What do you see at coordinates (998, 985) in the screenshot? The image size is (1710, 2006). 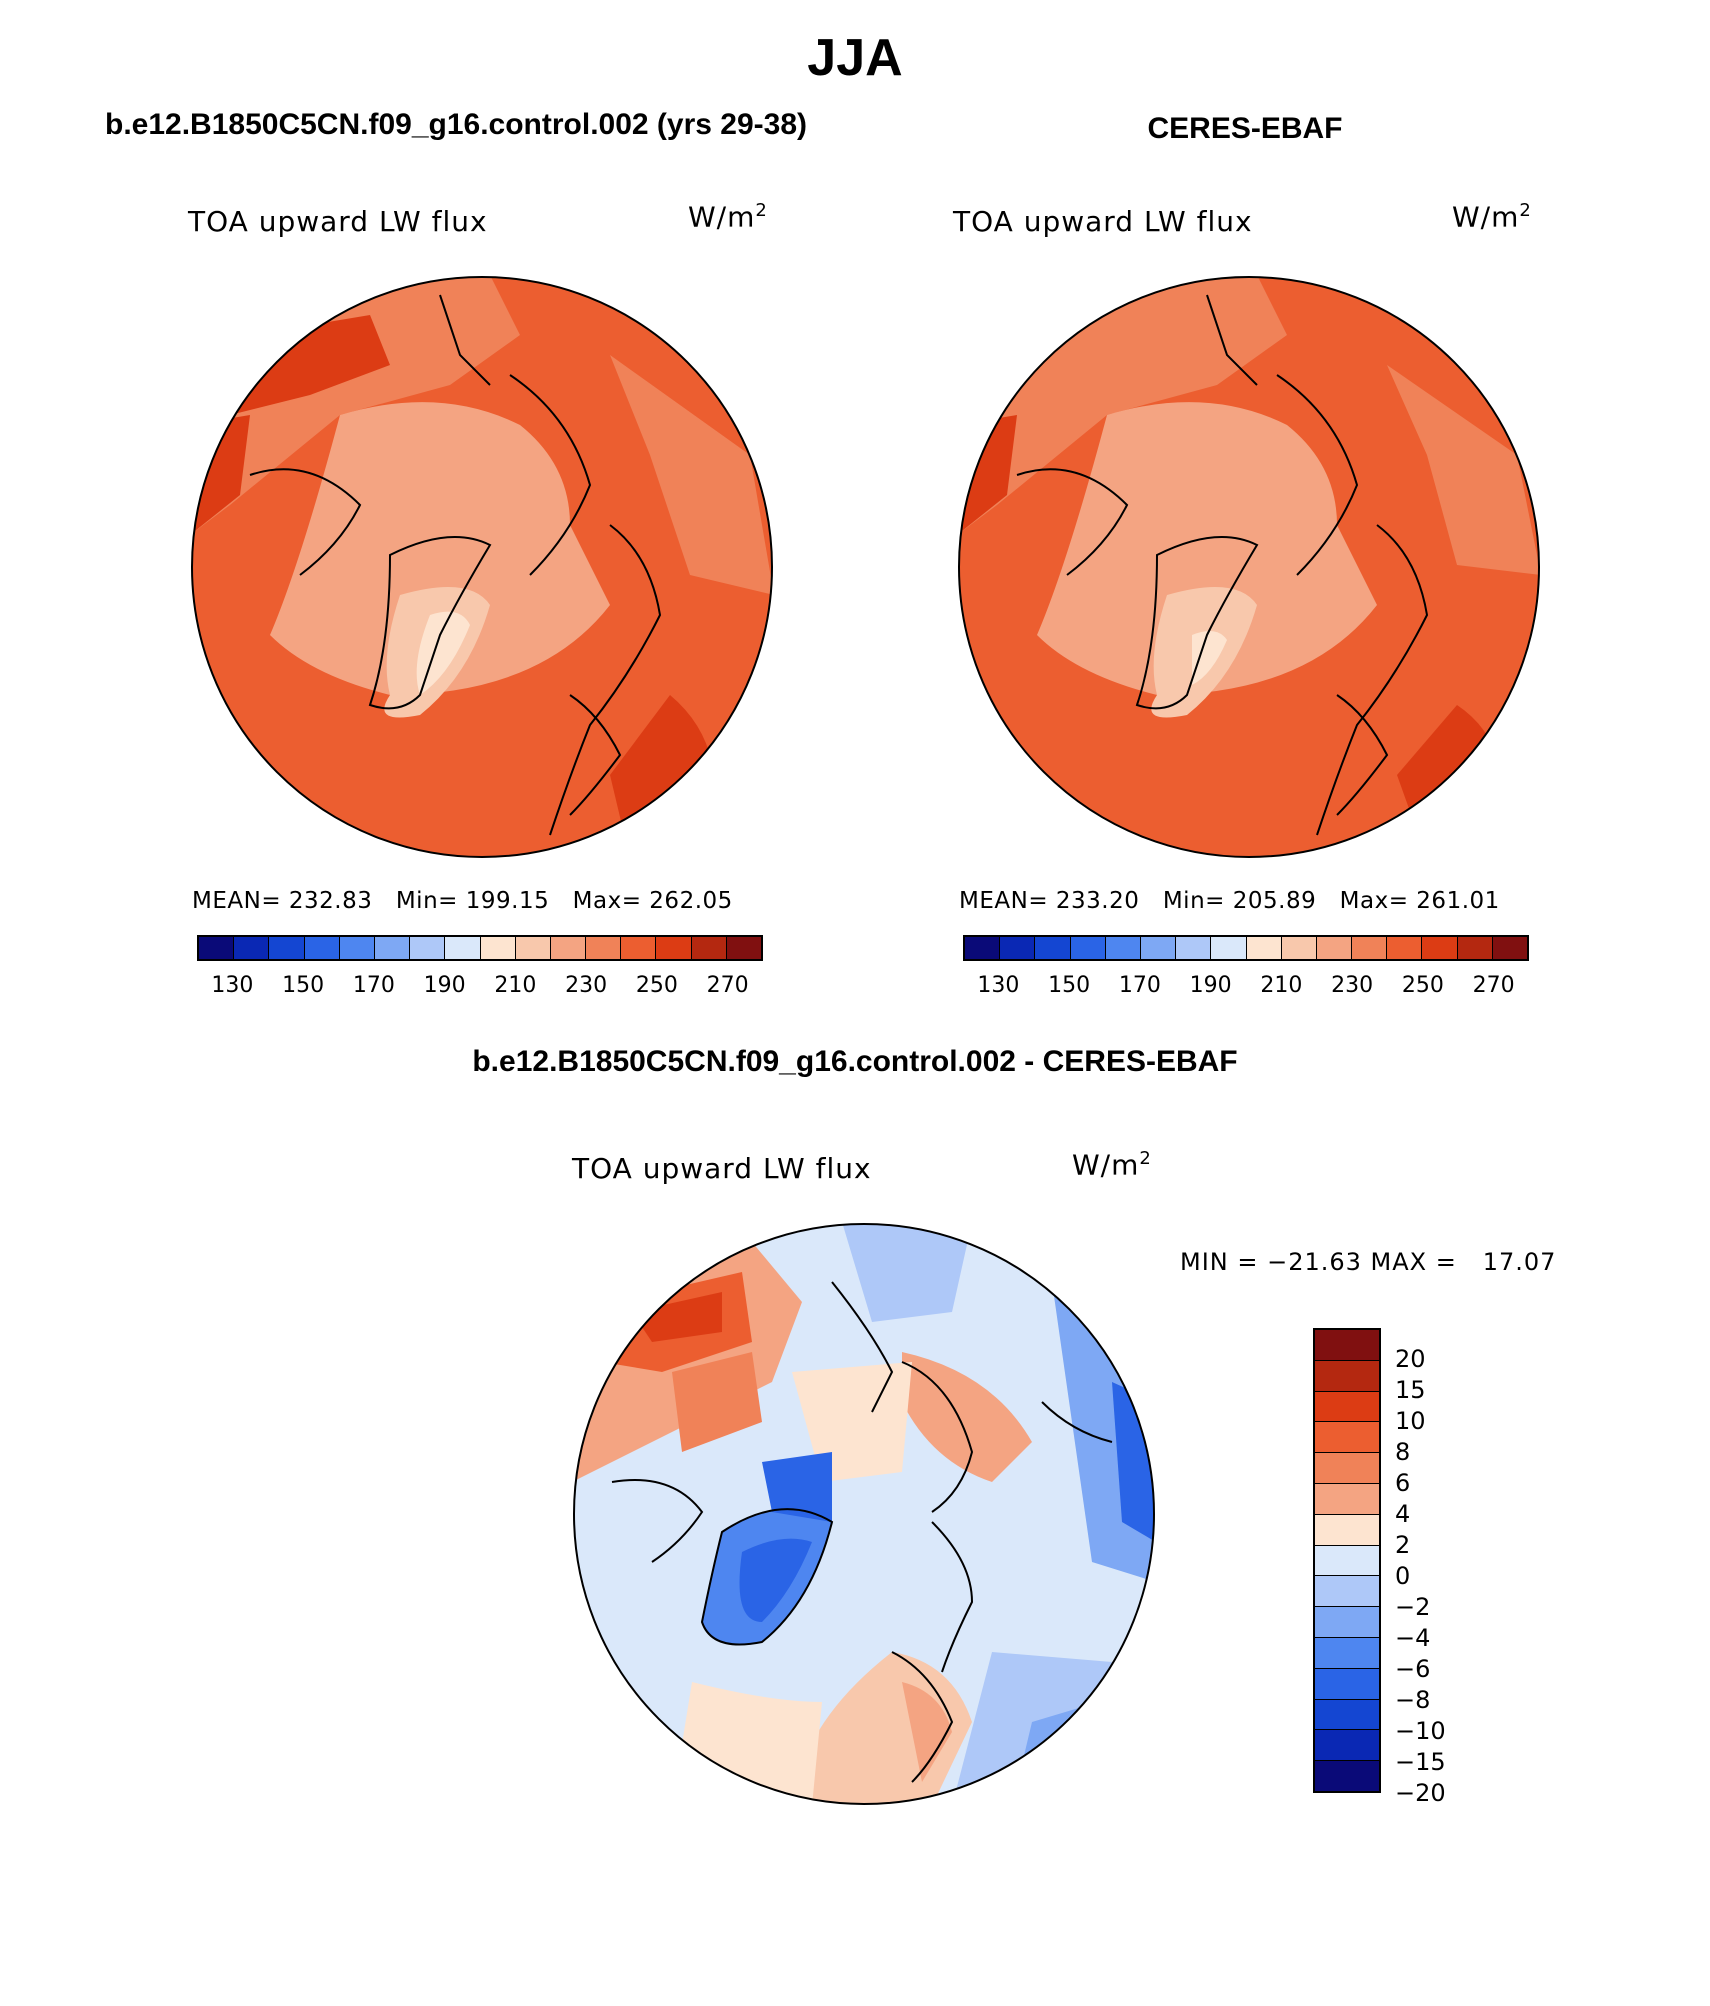 I see `right-colorbar-tick-label: 130` at bounding box center [998, 985].